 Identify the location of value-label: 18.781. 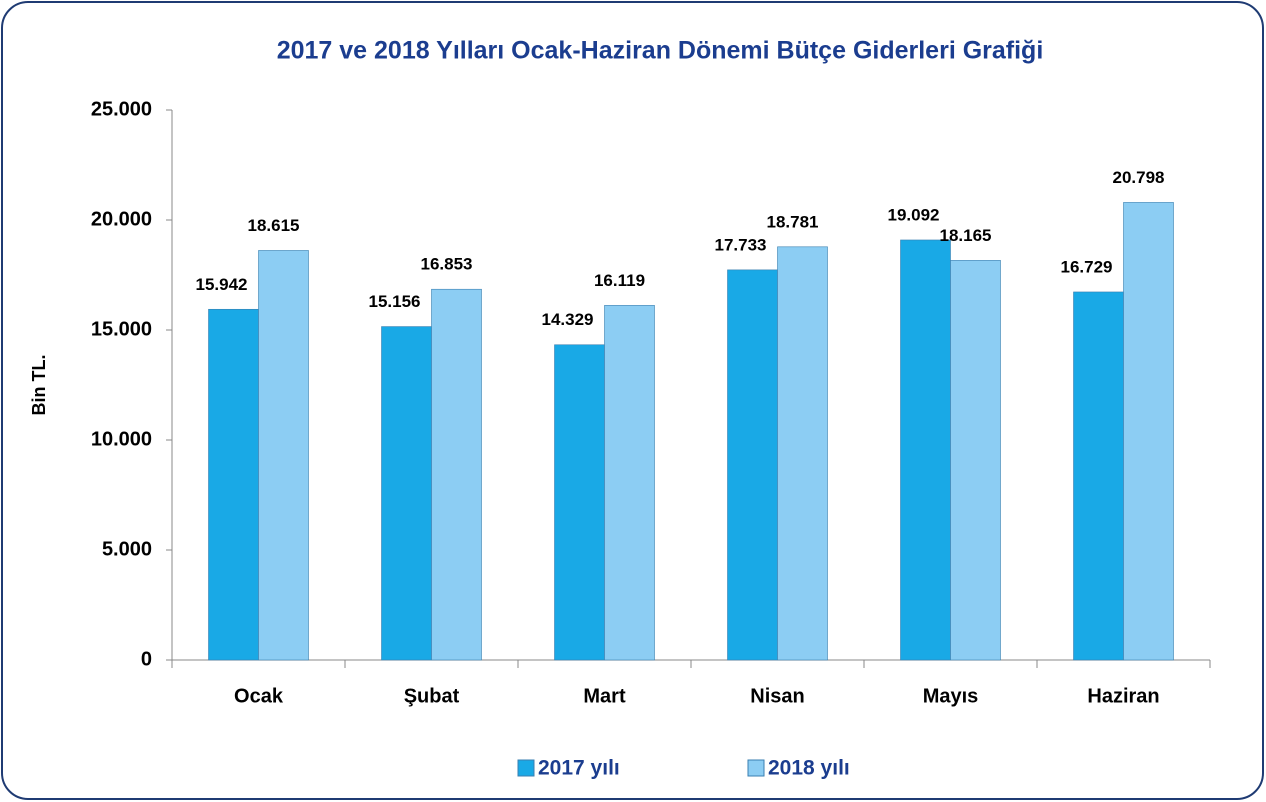
(793, 221).